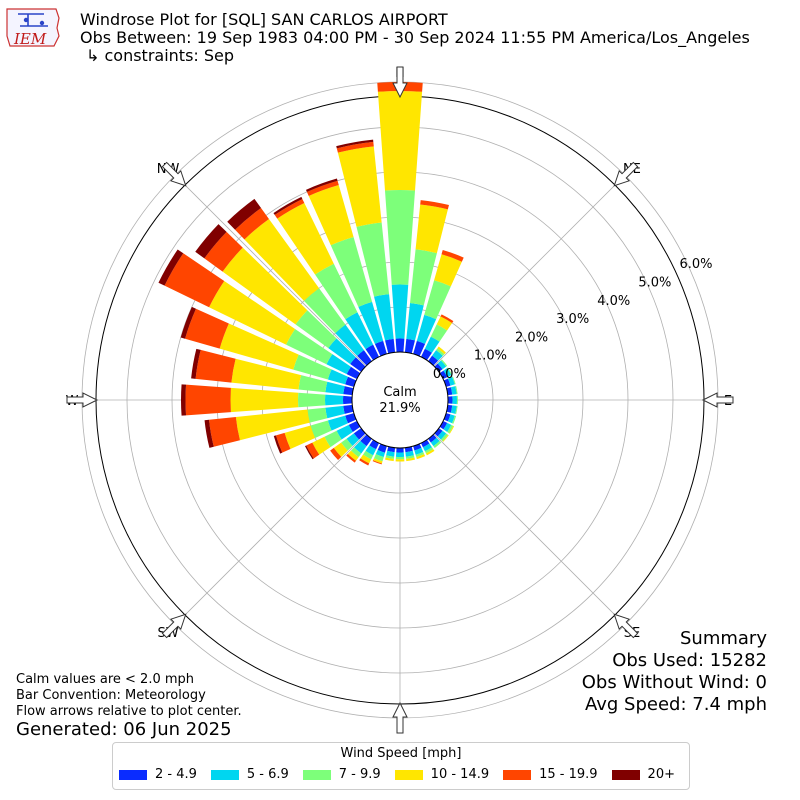  I want to click on legend-item-4: 15 - 19.9, so click(550, 774).